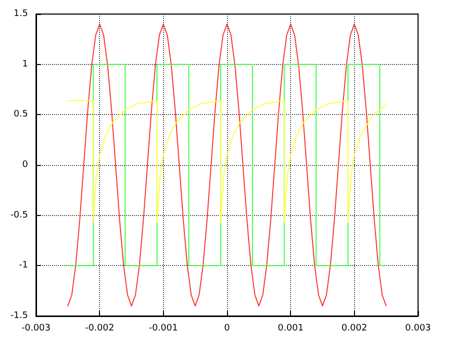 This screenshot has height=342, width=450. I want to click on x-tick-label: -0.002, so click(99, 329).